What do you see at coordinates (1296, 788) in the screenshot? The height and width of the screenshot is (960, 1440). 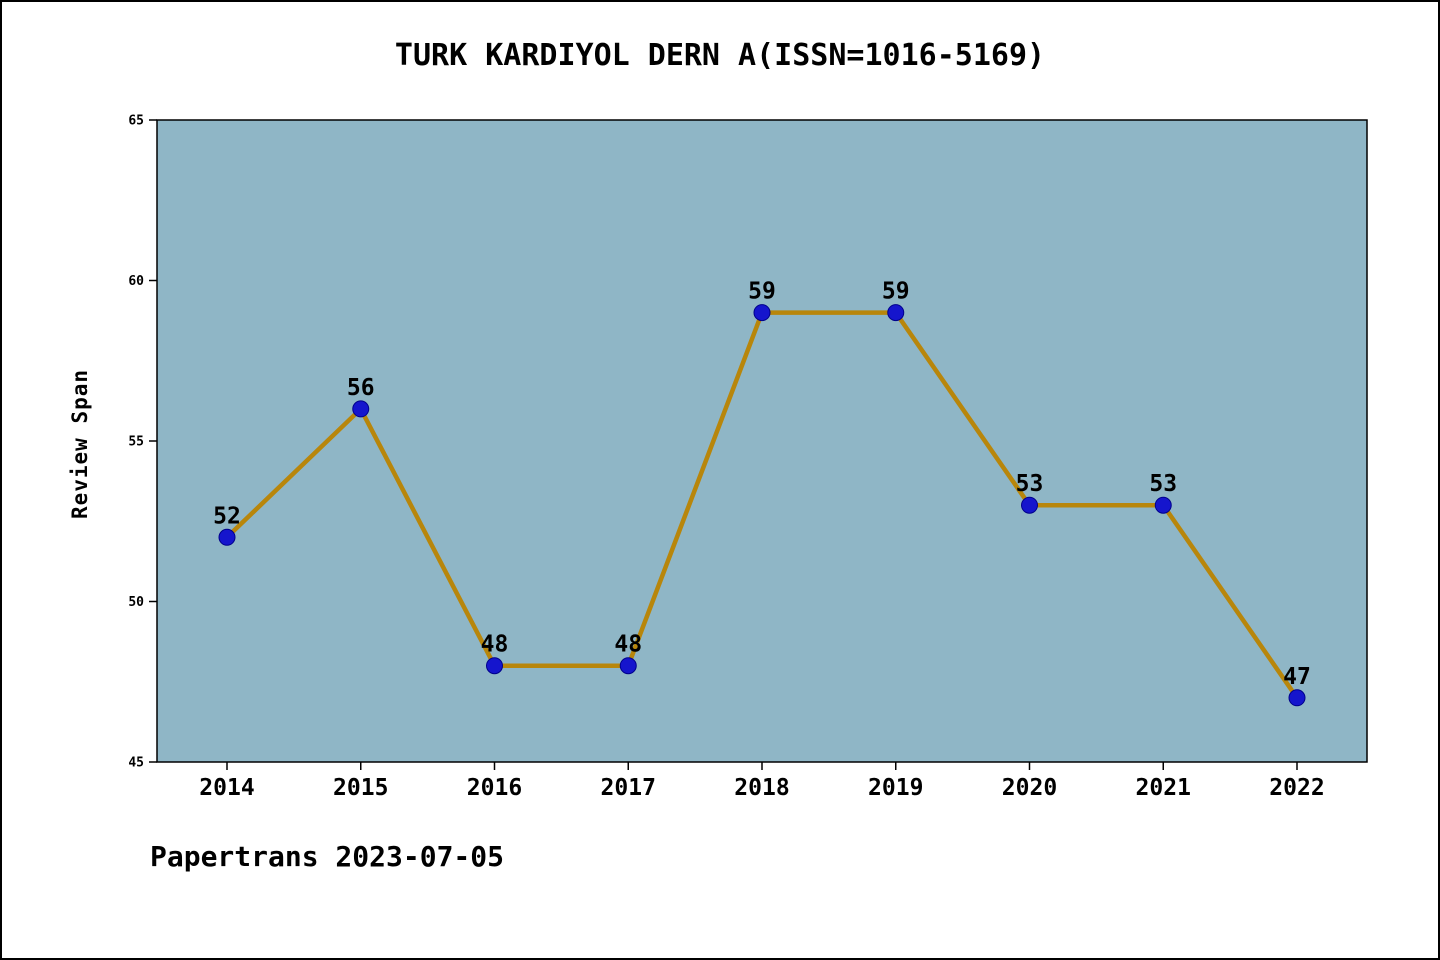 I see `x-tick-label: 2022` at bounding box center [1296, 788].